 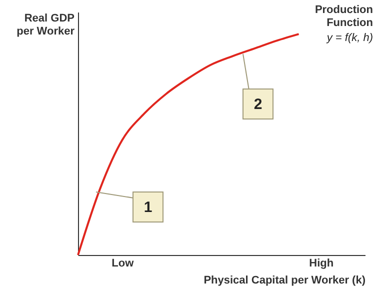 What do you see at coordinates (321, 264) in the screenshot?
I see `x-tick-label: High` at bounding box center [321, 264].